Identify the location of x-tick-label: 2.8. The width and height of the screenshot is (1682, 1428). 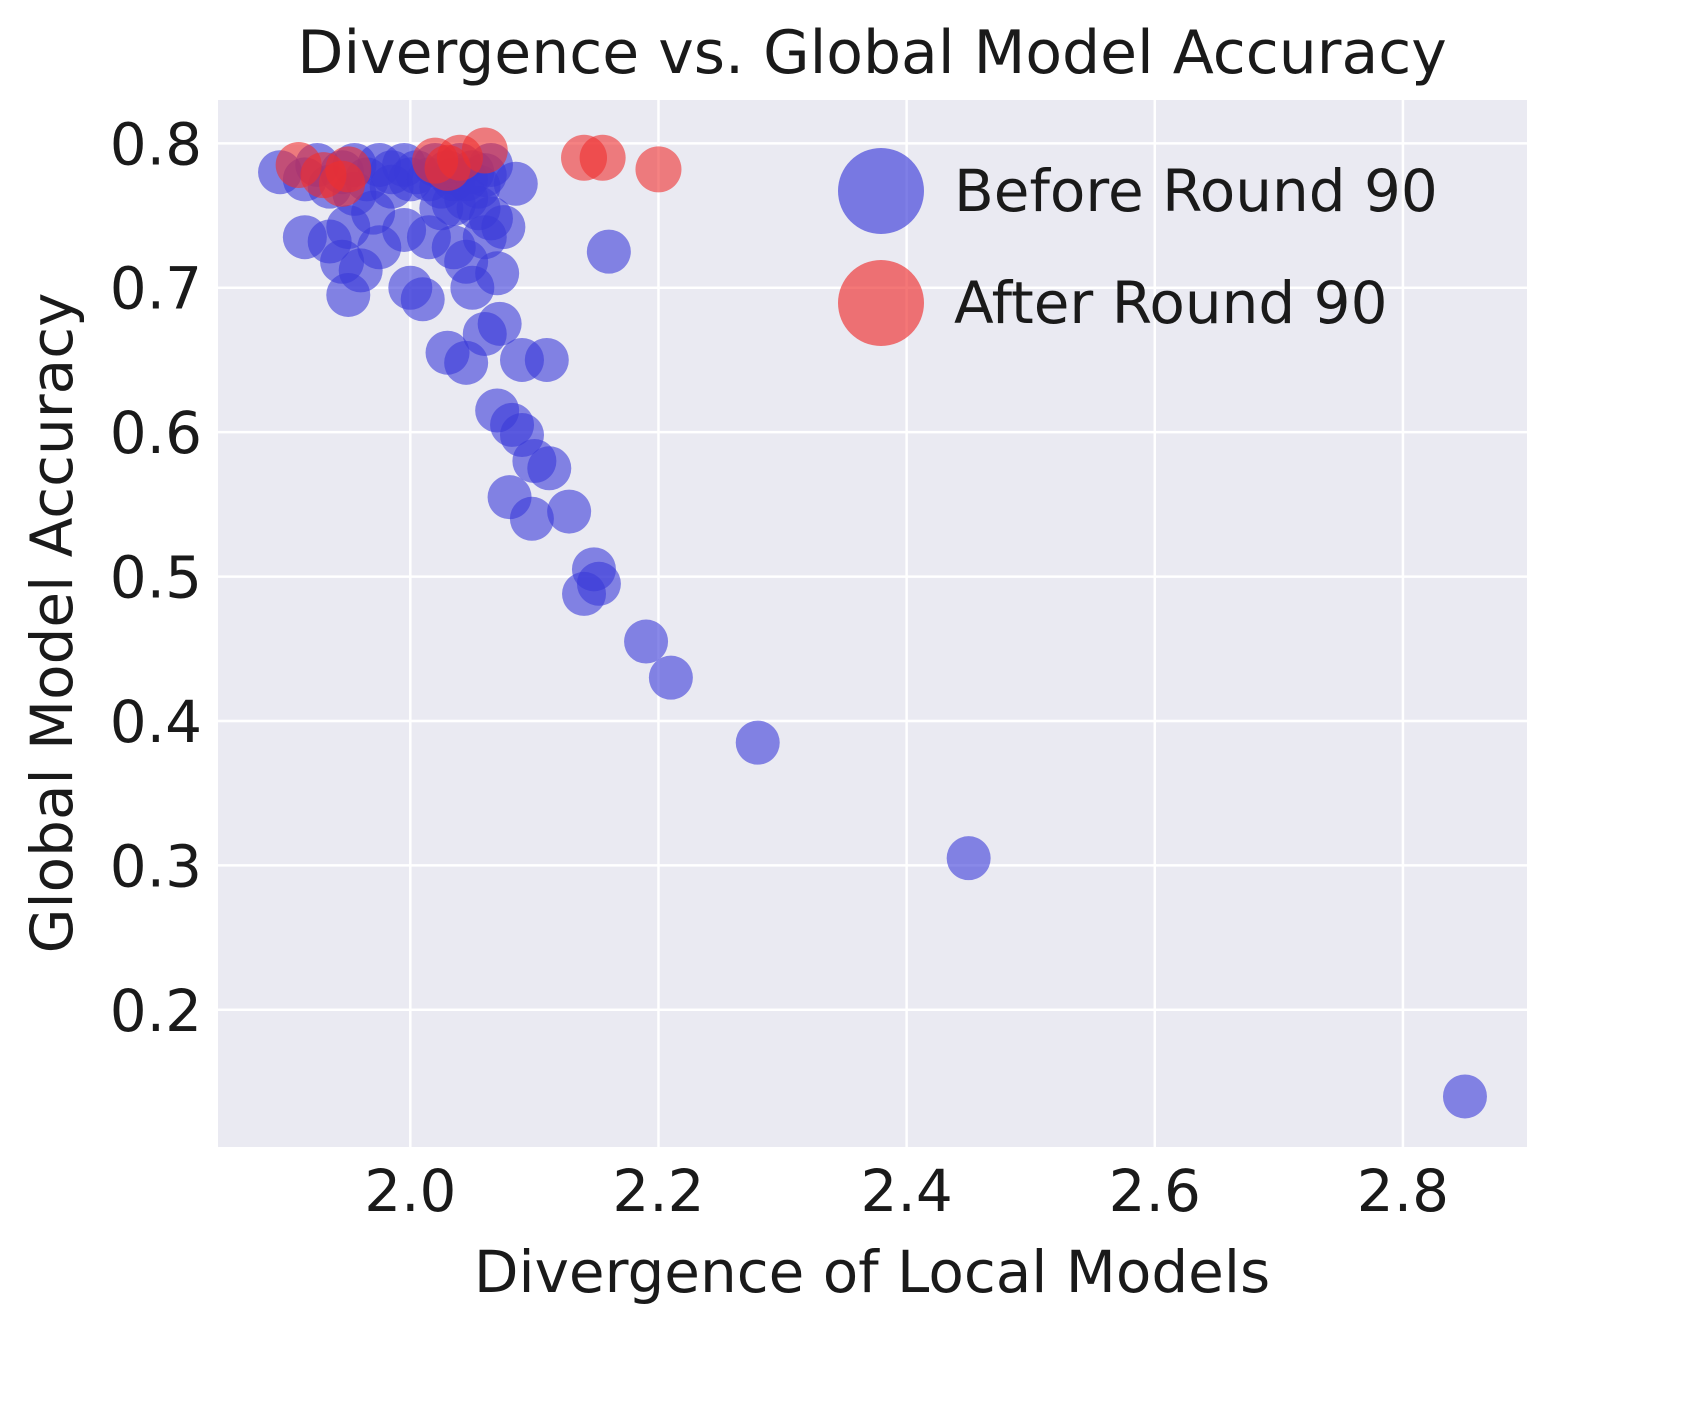
(1403, 1191).